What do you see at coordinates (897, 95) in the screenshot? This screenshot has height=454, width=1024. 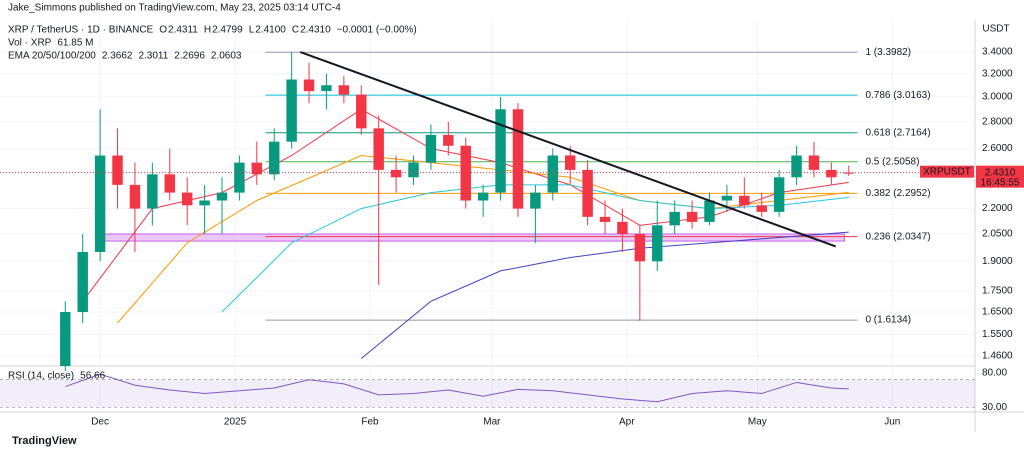 I see `fib-label: 0.786 (3.0163)` at bounding box center [897, 95].